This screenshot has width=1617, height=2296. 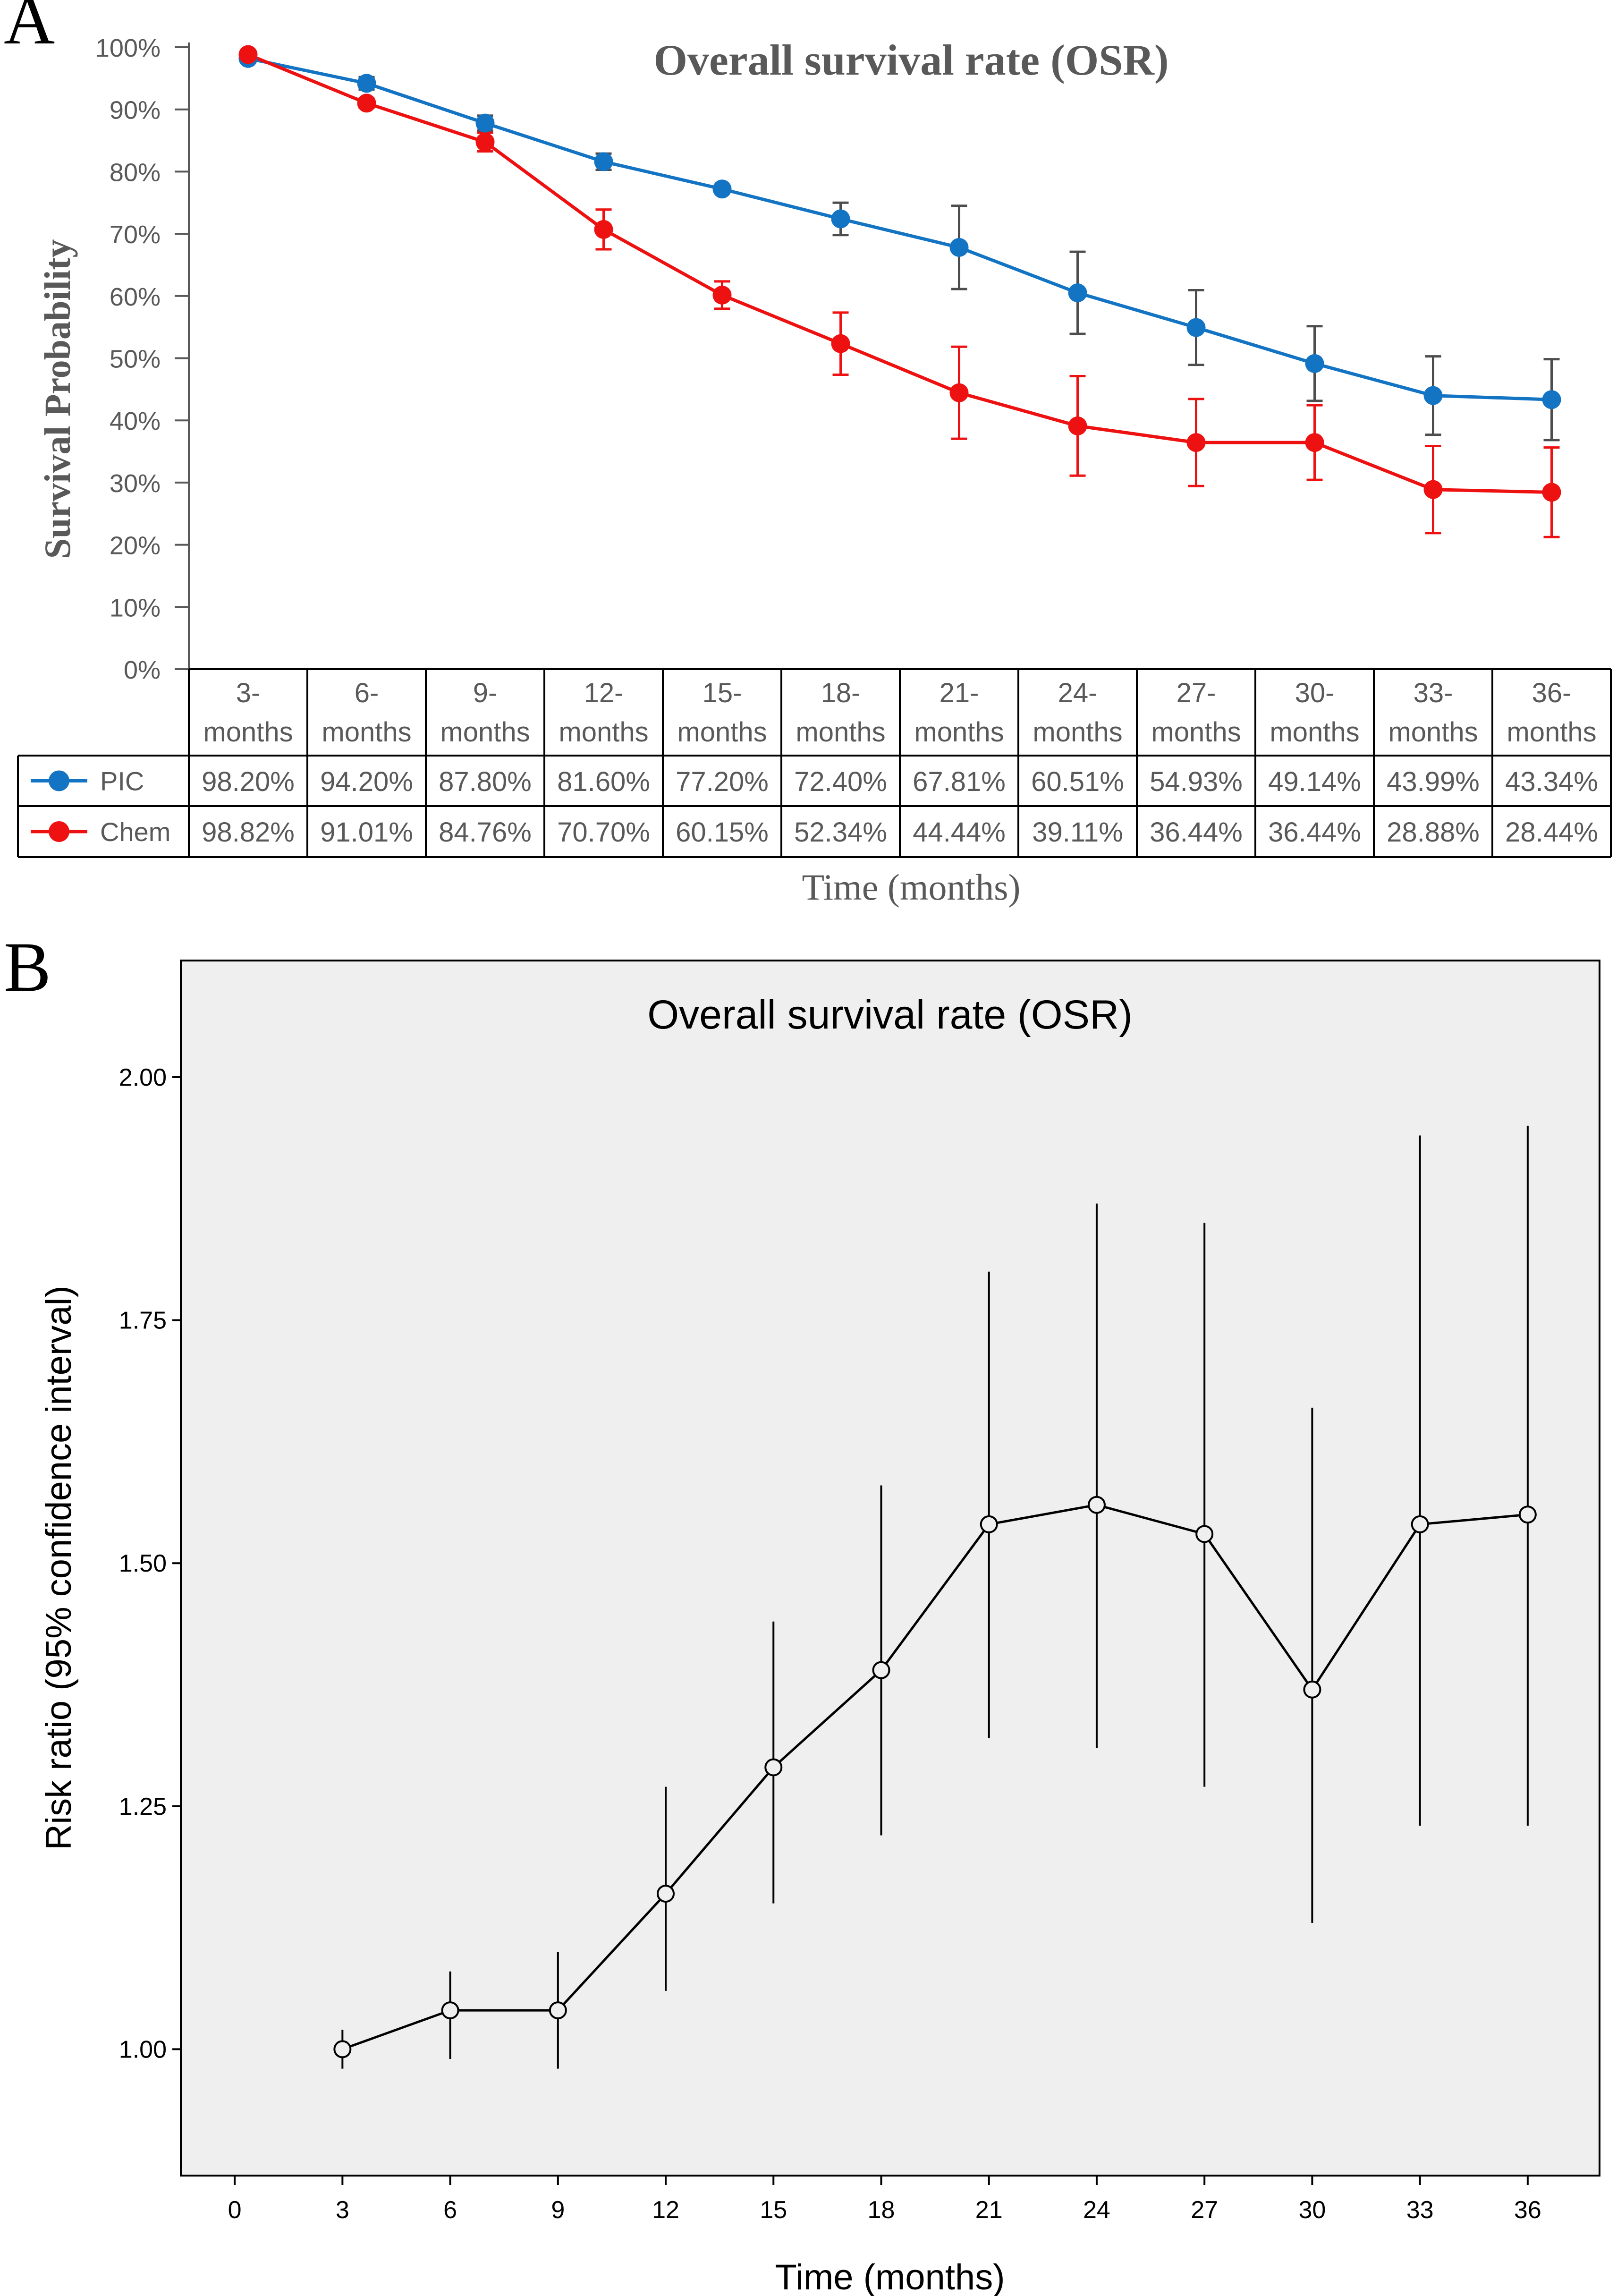 I want to click on table-value-chem: 39.11%, so click(x=1077, y=833).